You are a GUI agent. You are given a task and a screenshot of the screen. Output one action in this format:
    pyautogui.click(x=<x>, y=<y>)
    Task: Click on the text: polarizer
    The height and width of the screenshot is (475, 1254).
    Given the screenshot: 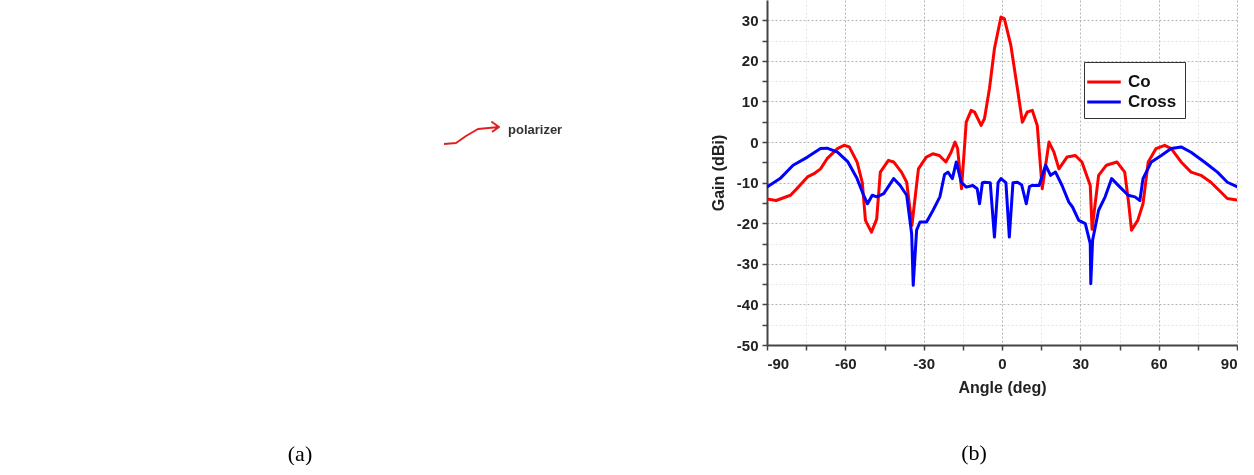 What is the action you would take?
    pyautogui.click(x=535, y=129)
    